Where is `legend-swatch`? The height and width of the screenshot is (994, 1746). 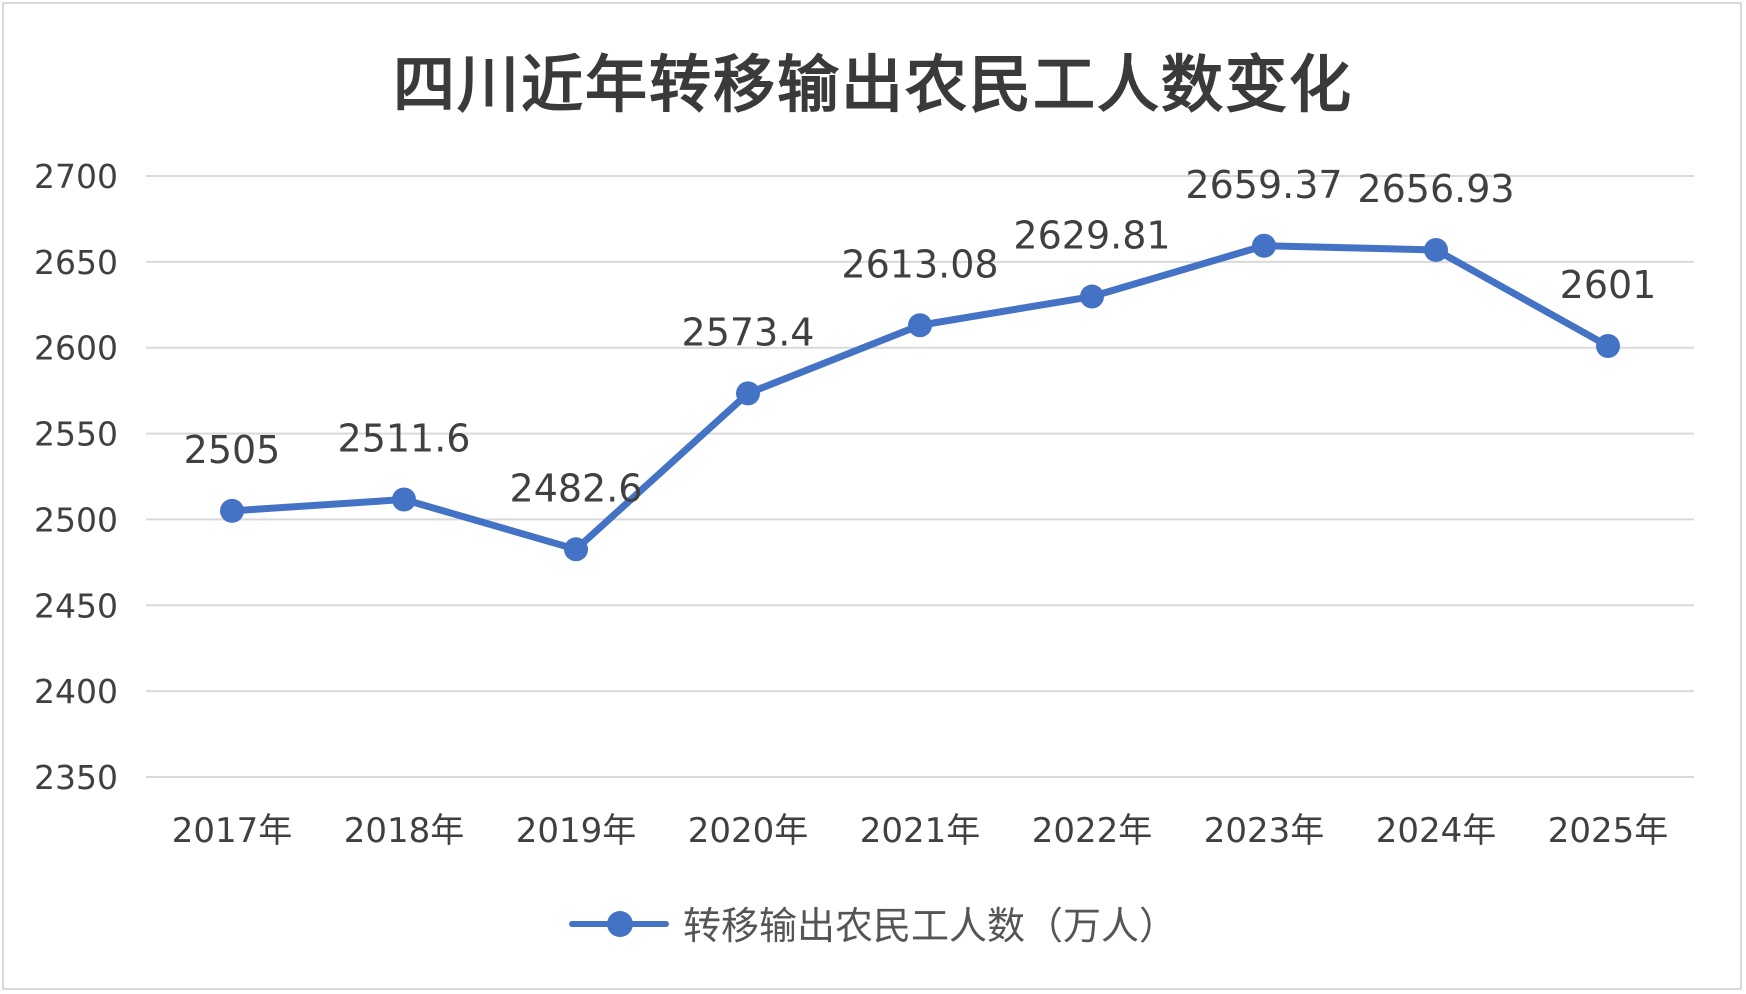
legend-swatch is located at coordinates (618, 923).